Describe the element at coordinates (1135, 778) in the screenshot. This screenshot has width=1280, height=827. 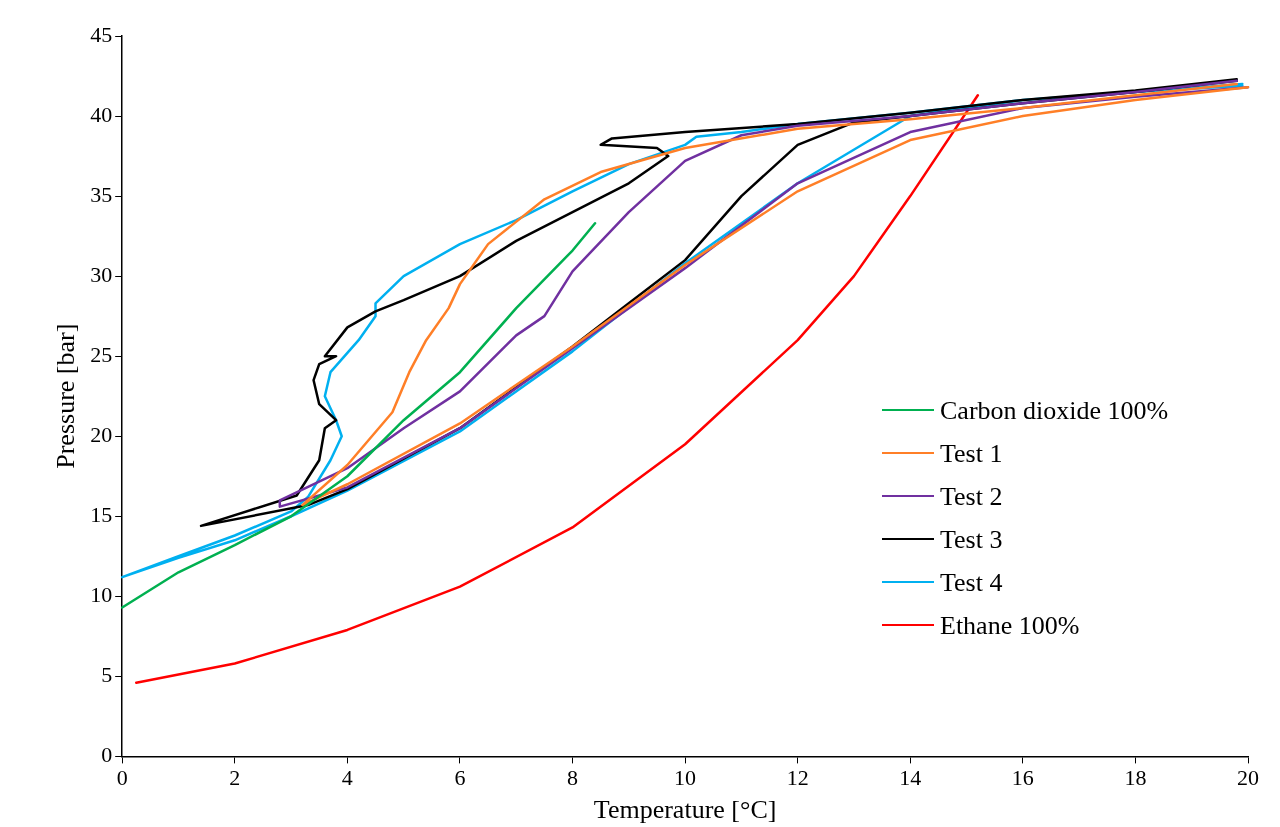
I see `x-tick-label: 18` at that location.